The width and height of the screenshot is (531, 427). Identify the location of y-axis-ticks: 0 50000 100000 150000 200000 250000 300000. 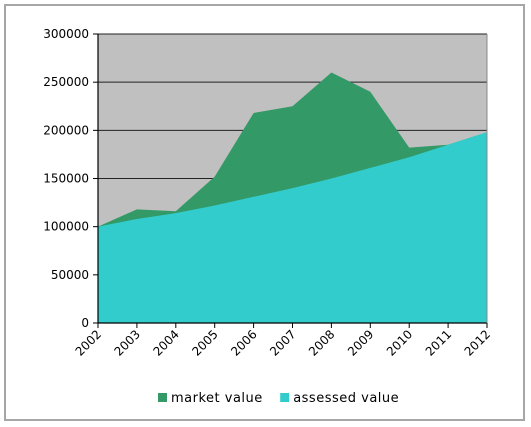
(70, 178).